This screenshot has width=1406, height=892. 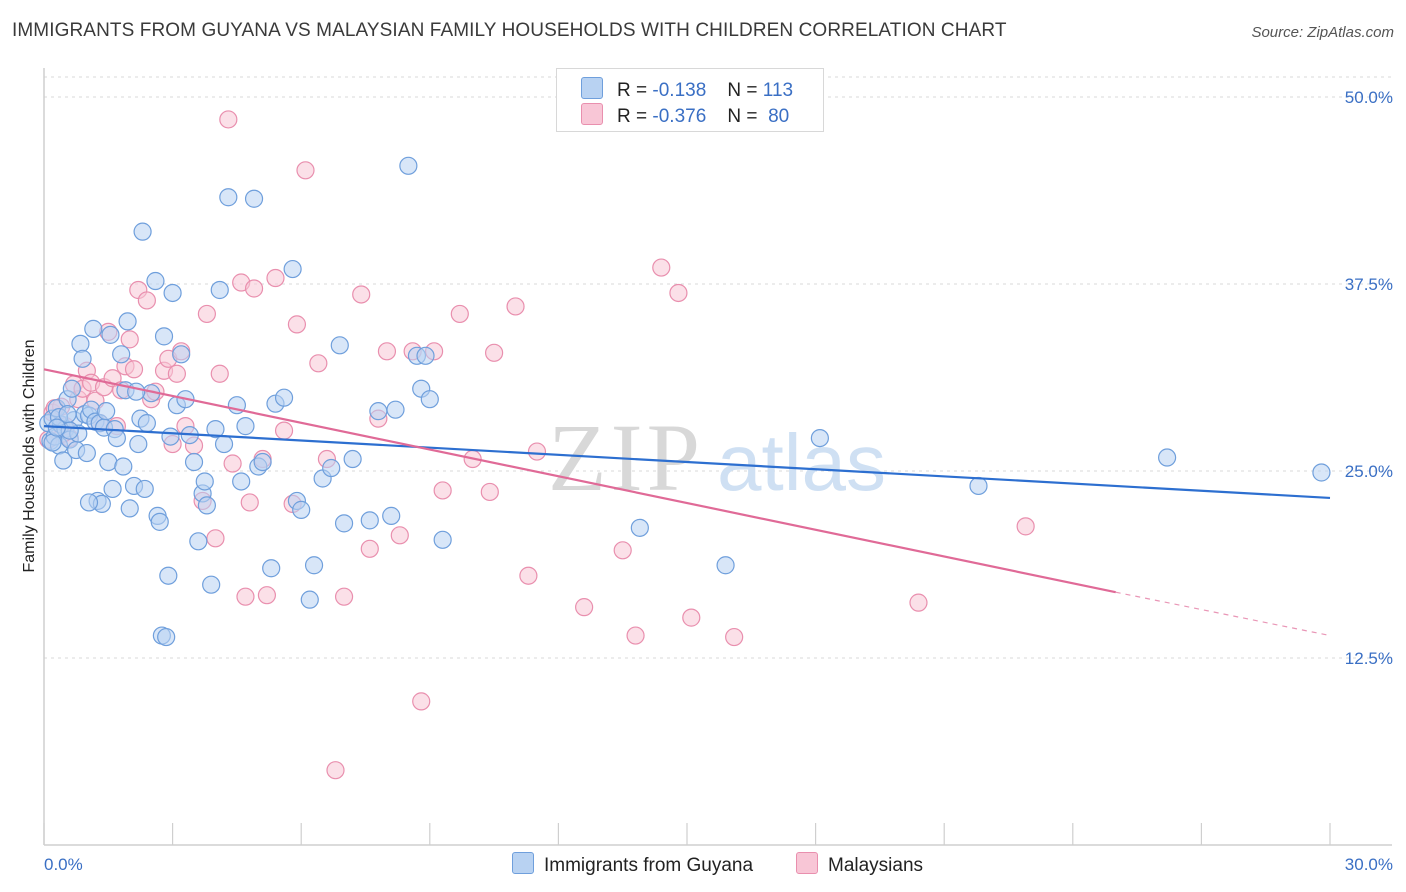 What do you see at coordinates (778, 90) in the screenshot?
I see `legend-n-value: 113` at bounding box center [778, 90].